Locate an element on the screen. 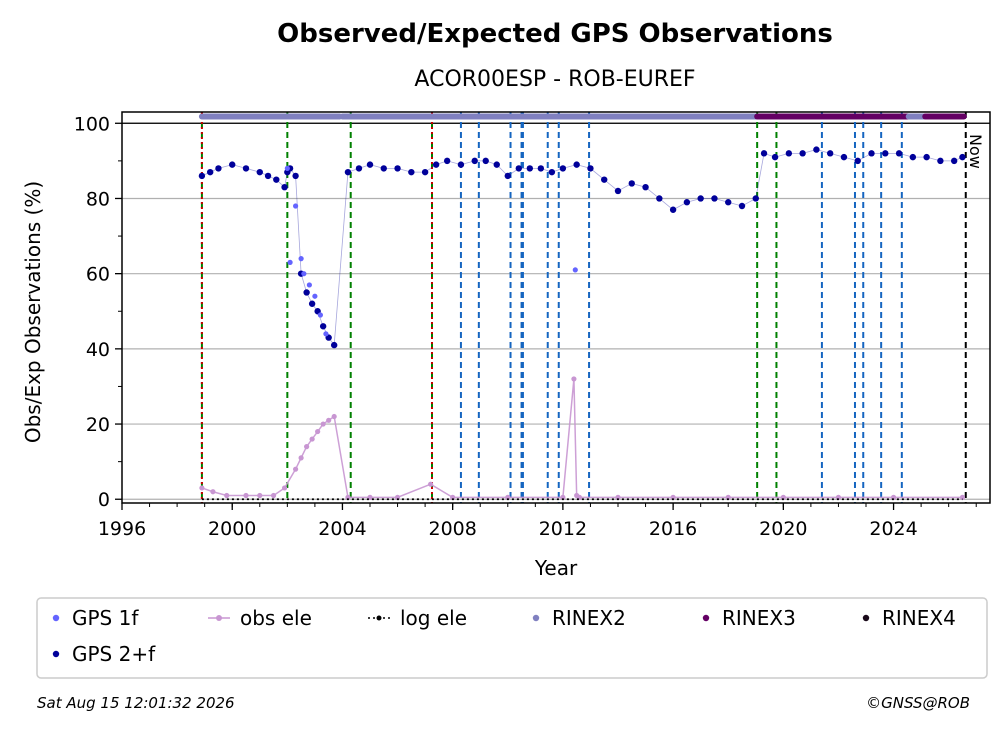 Image resolution: width=1008 pixels, height=734 pixels. legend-marker-obs-ele is located at coordinates (219, 618).